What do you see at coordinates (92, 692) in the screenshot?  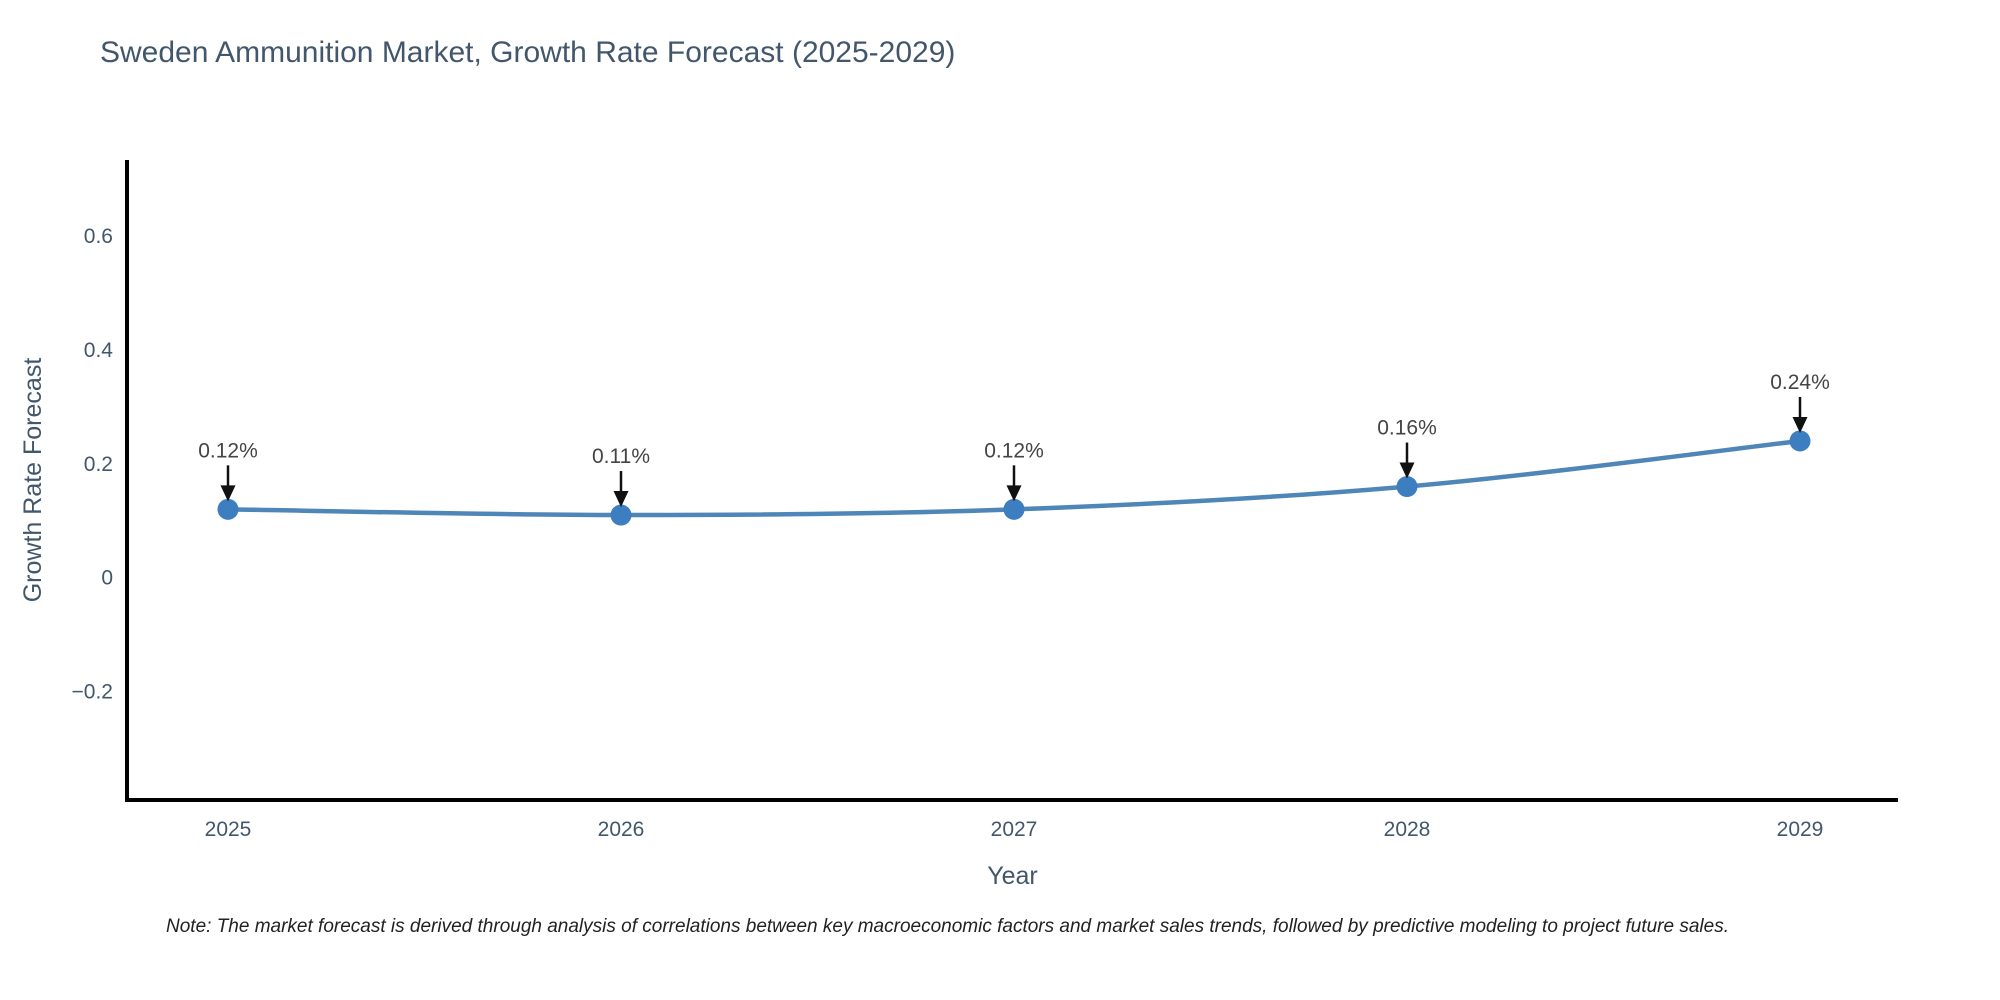 I see `y-tick-label: −0.2` at bounding box center [92, 692].